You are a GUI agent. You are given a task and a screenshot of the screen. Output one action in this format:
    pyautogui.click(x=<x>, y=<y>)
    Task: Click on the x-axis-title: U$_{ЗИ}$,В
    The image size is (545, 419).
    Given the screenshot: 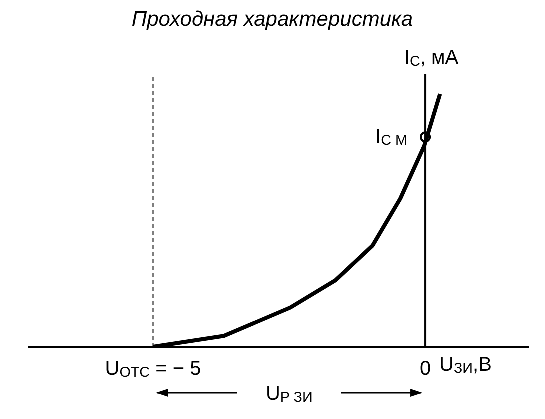 What is the action you would take?
    pyautogui.click(x=466, y=365)
    